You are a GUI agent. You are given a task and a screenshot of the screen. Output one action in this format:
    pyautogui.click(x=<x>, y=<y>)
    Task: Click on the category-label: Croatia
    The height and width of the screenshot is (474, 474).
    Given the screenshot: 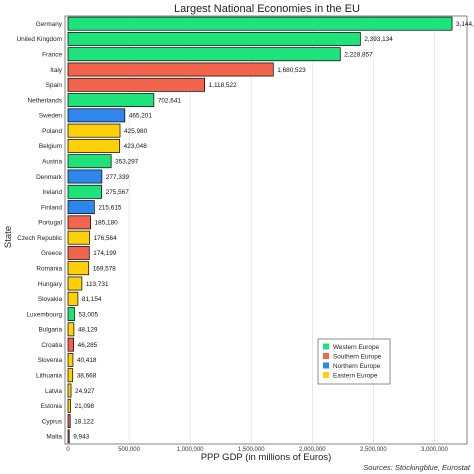 What is the action you would take?
    pyautogui.click(x=51, y=345)
    